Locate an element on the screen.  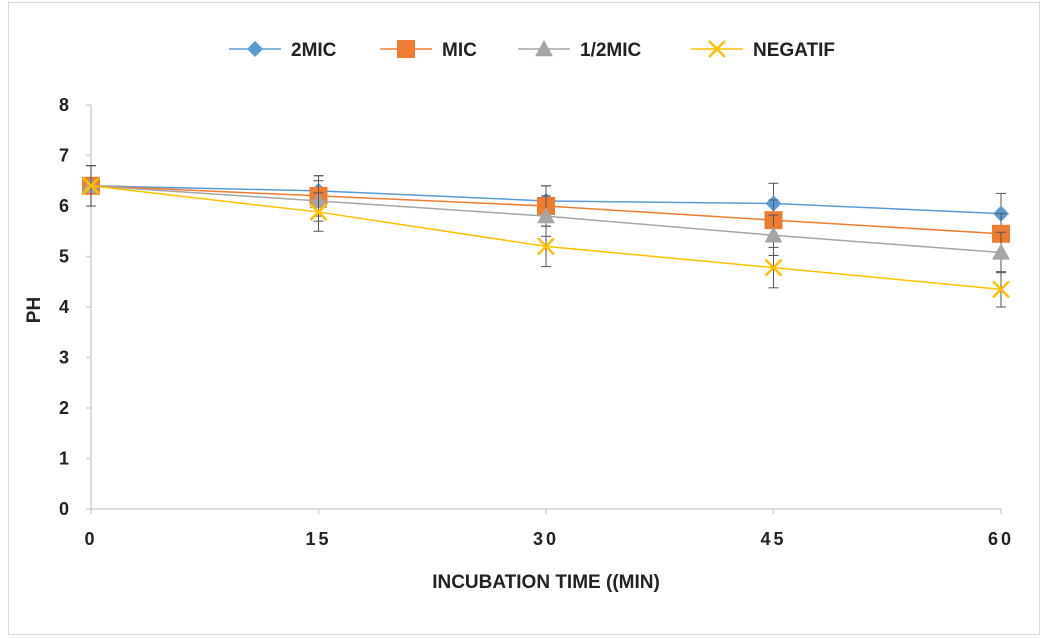
y-tick-label: 5 is located at coordinates (64, 257).